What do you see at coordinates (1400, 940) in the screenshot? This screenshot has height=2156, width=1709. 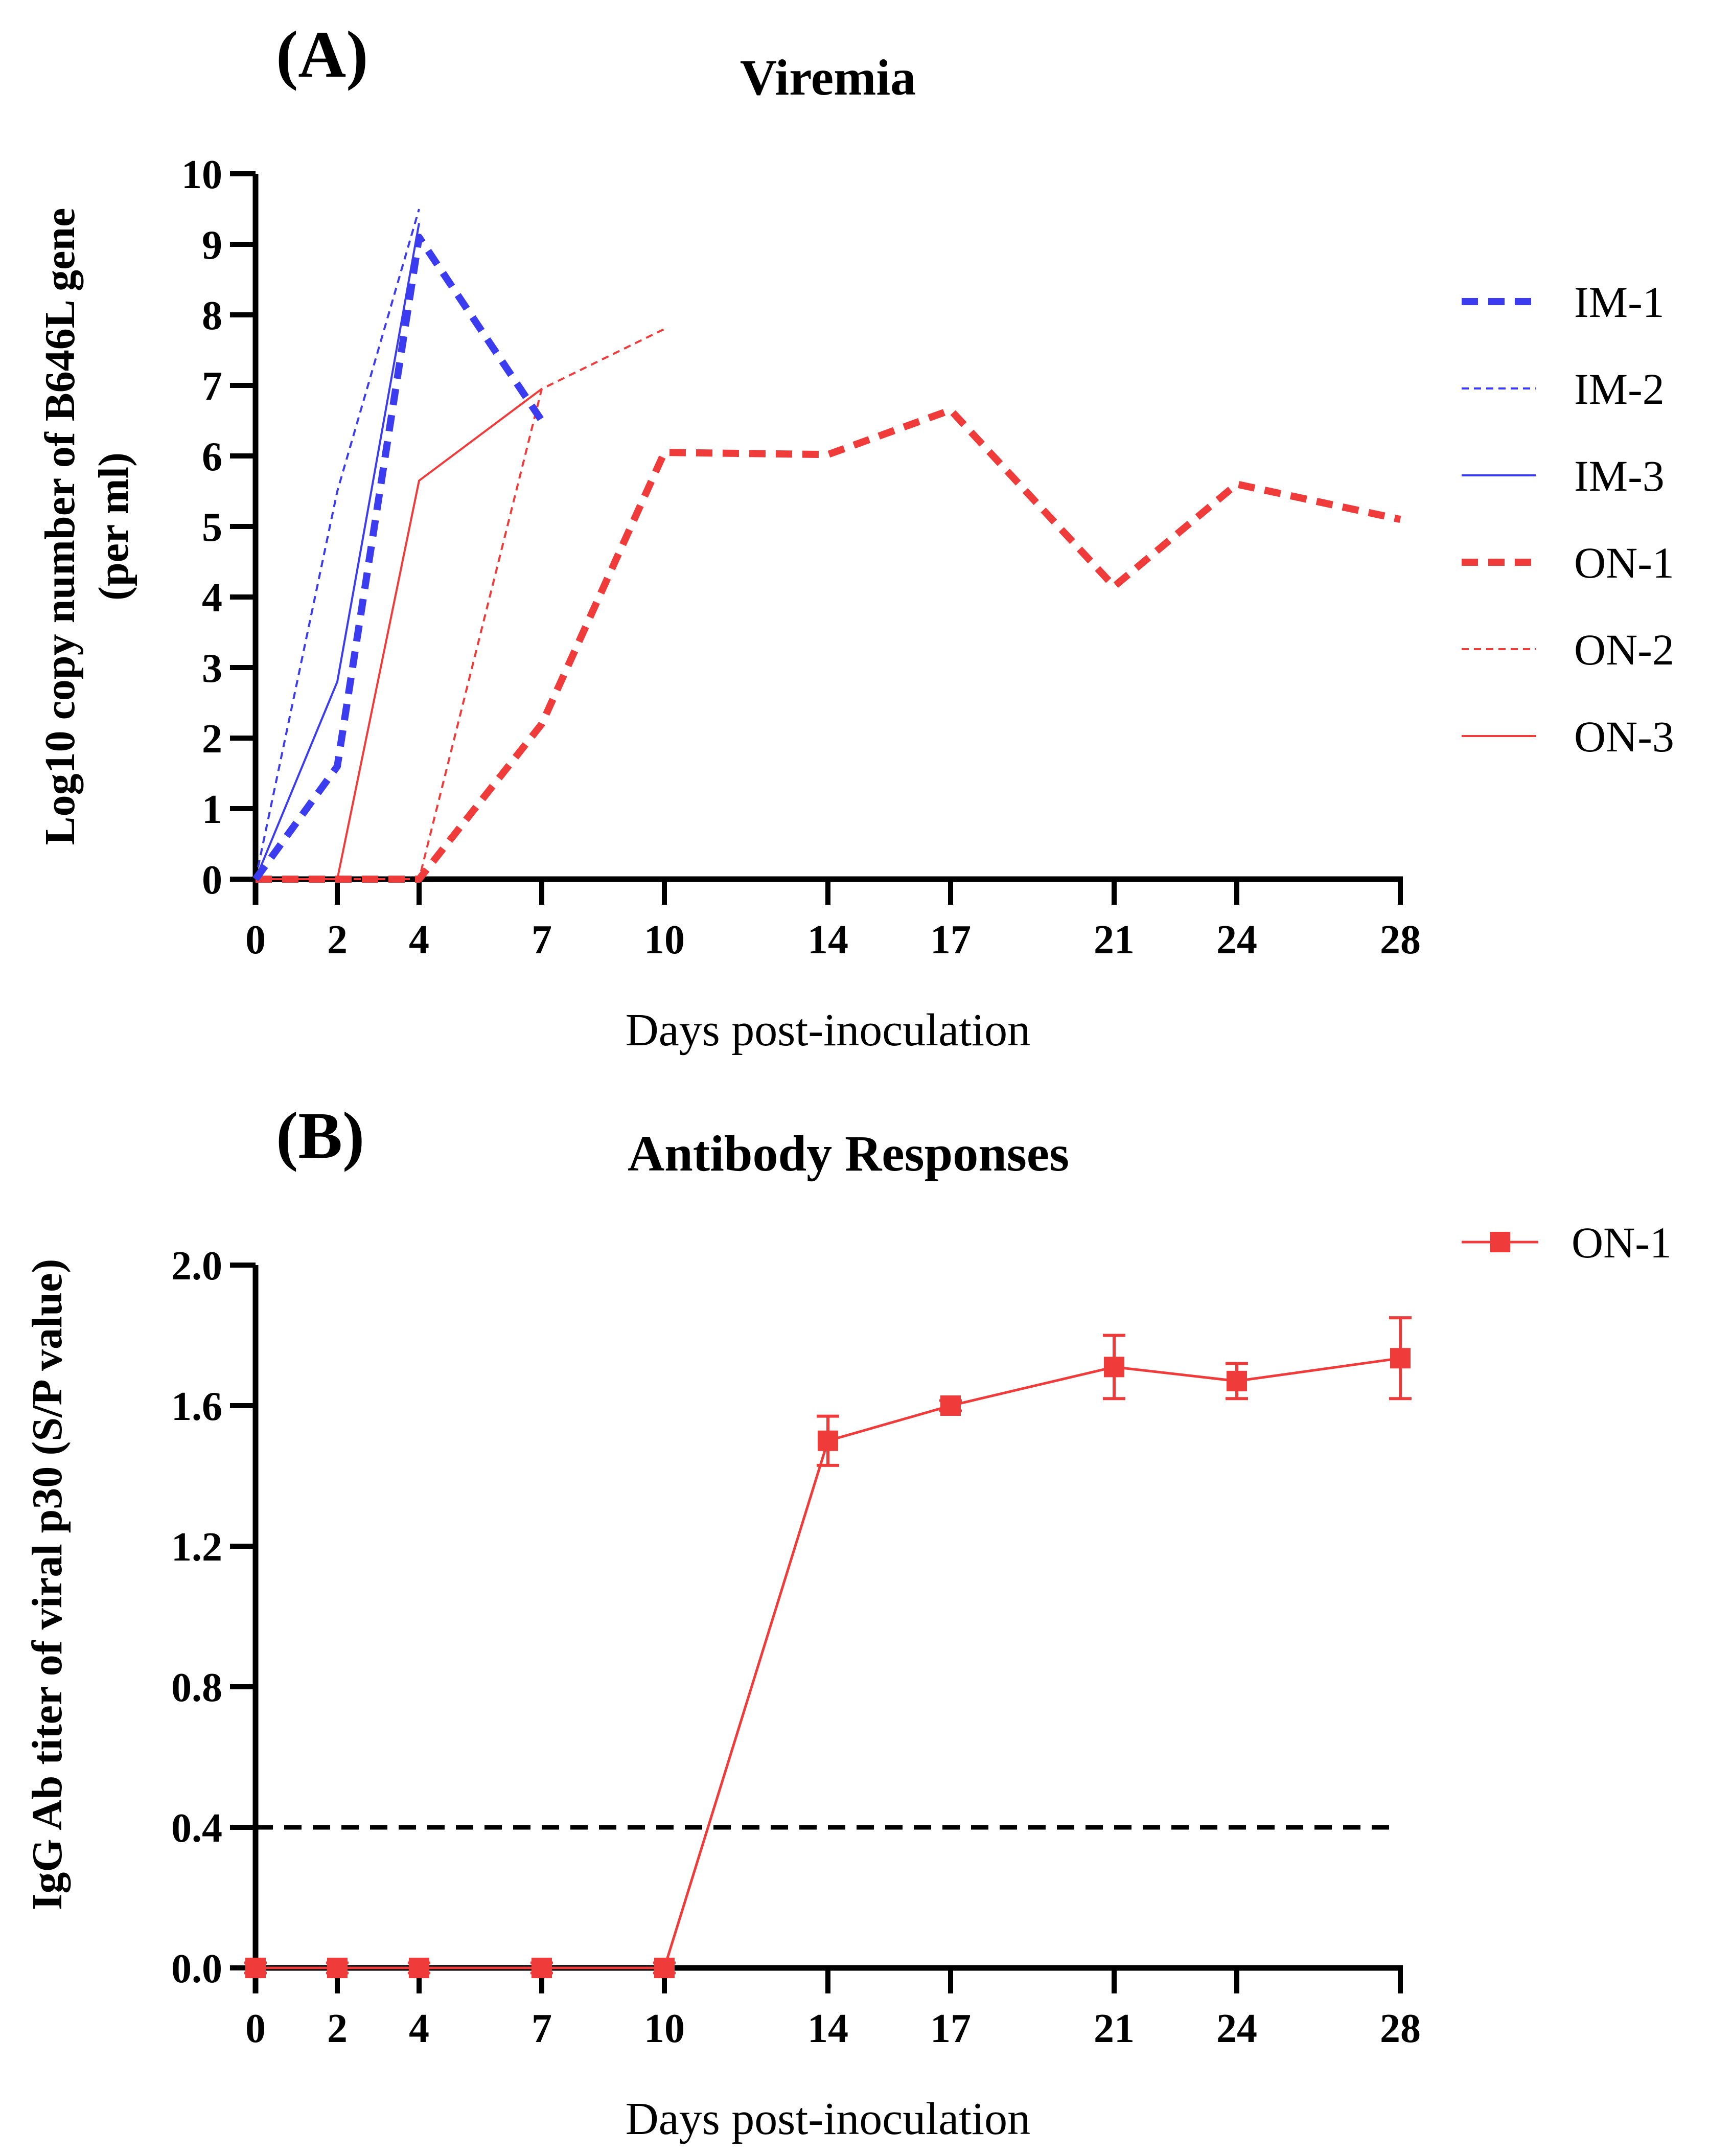 I see `panel-a-x-tick-label: 28` at bounding box center [1400, 940].